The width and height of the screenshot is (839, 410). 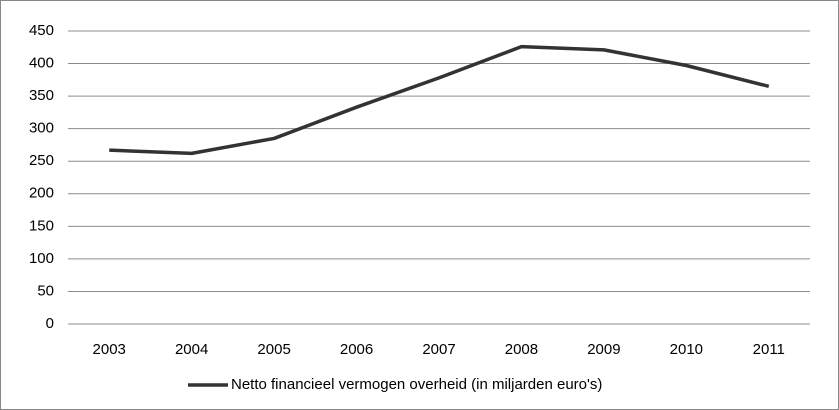 I want to click on x-tick-label: 2007, so click(x=438, y=349).